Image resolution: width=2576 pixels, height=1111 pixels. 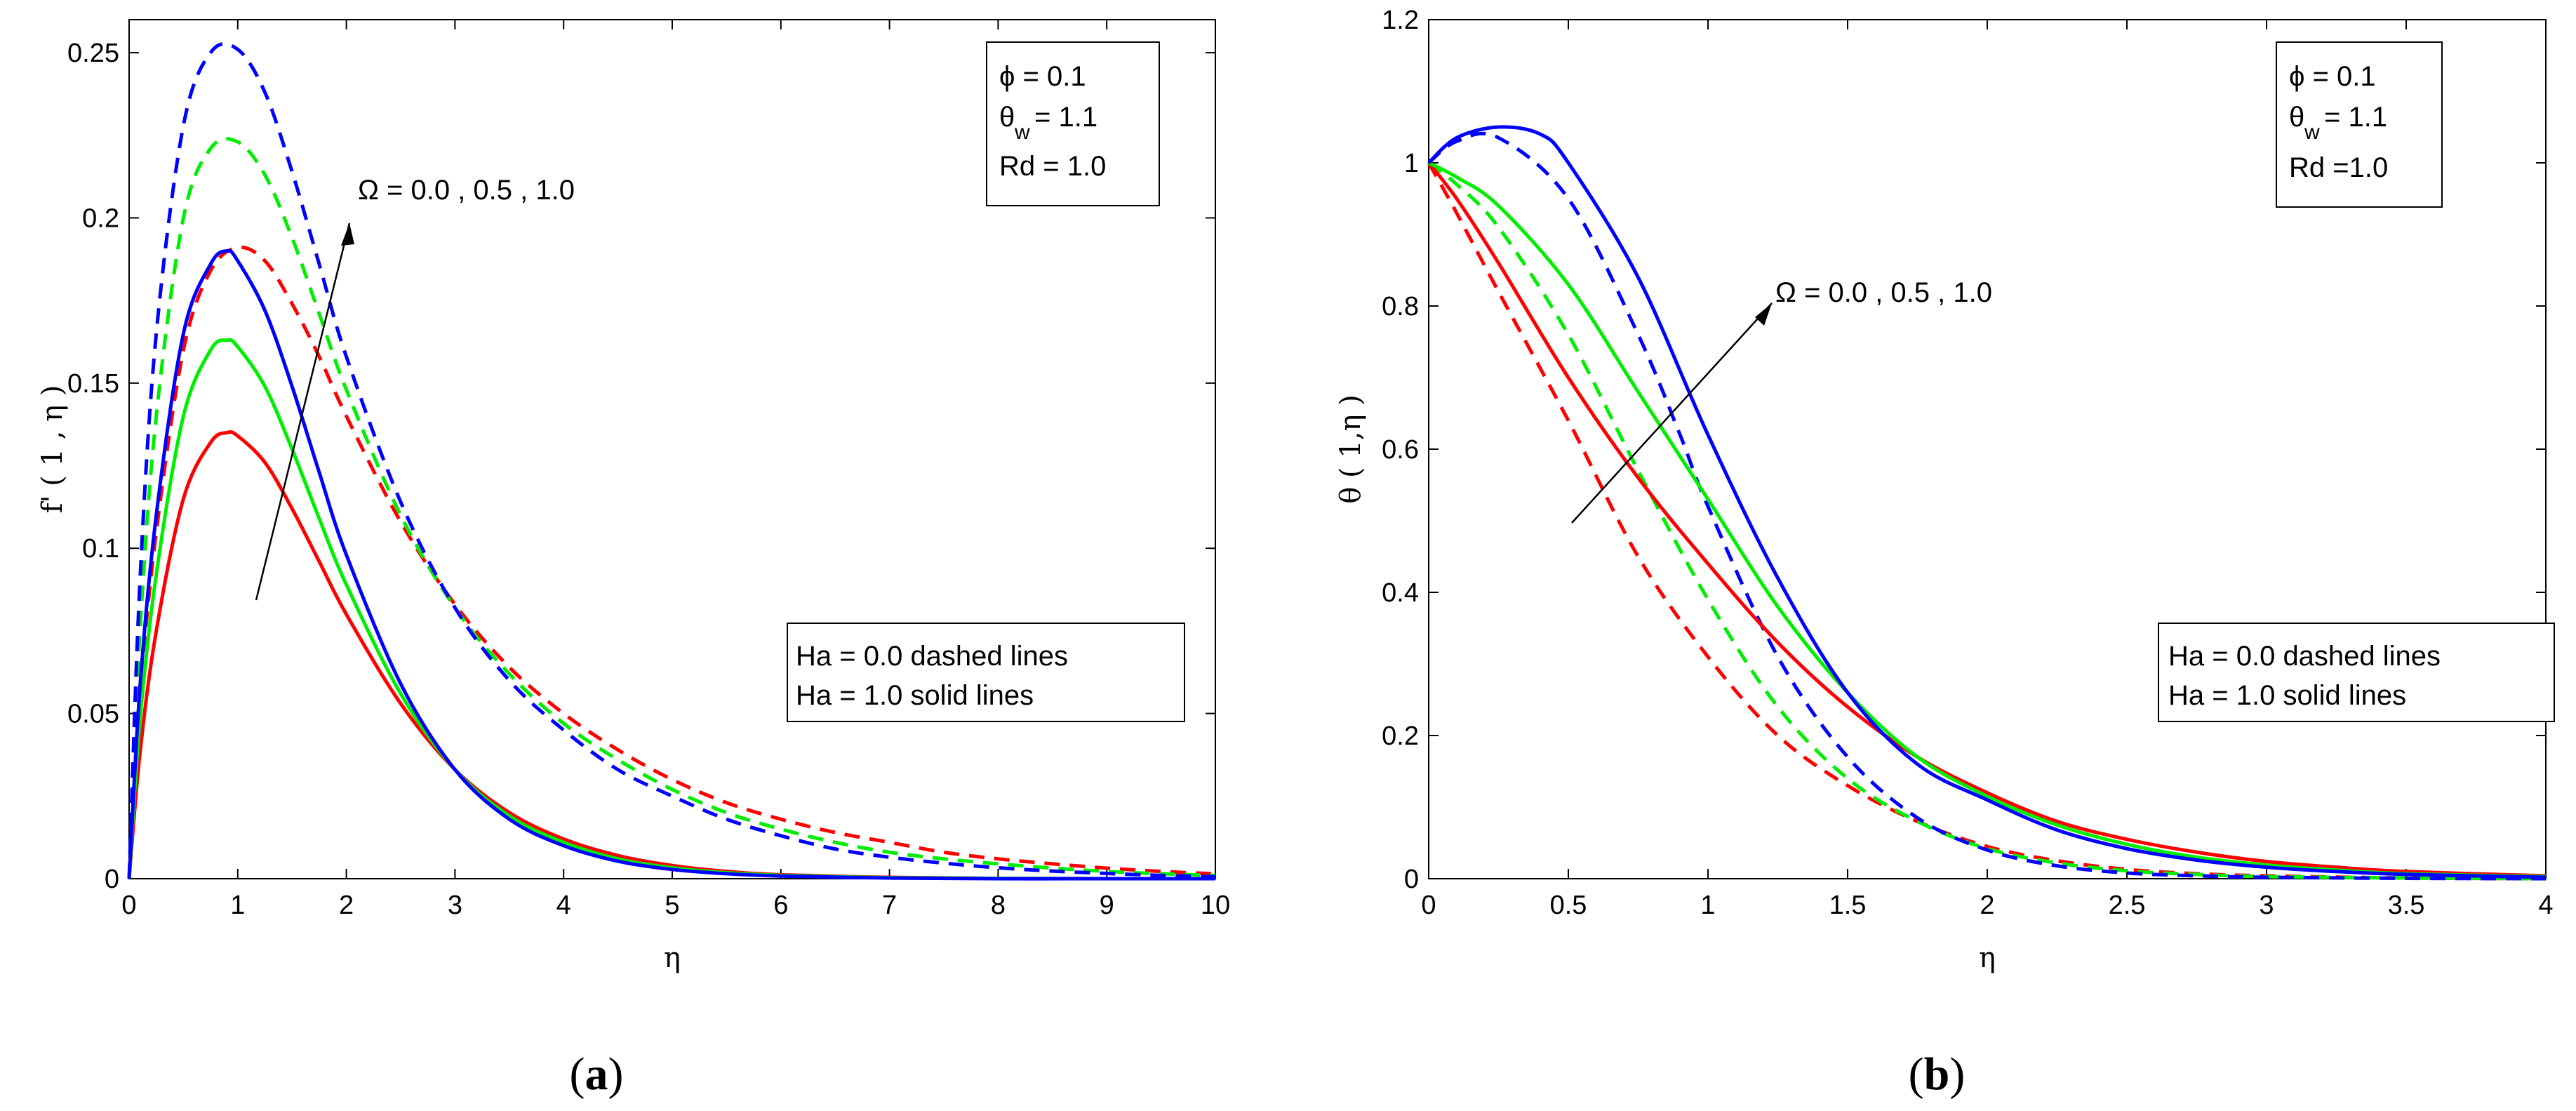 What do you see at coordinates (1764, 315) in the screenshot?
I see `panel-b-arrow-head` at bounding box center [1764, 315].